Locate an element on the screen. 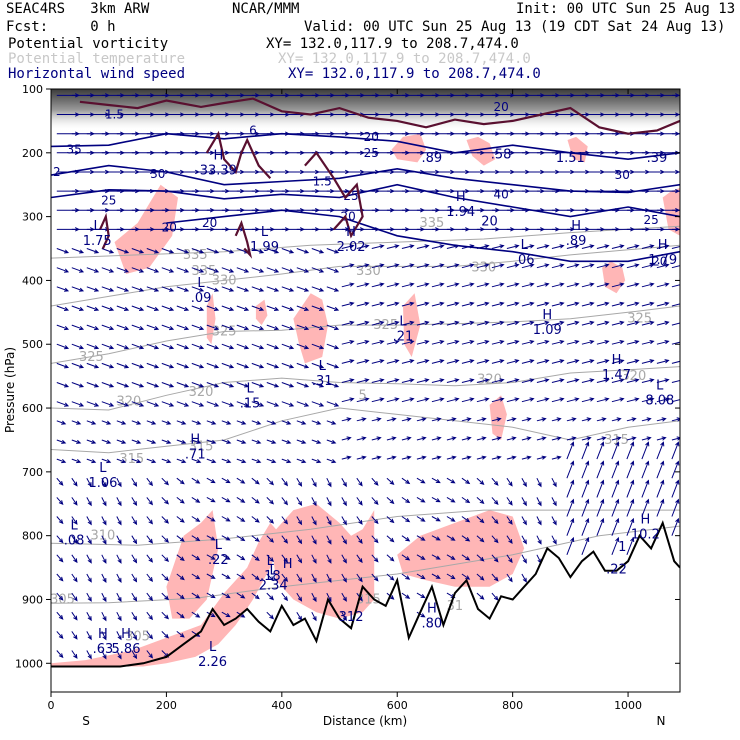 Image resolution: width=740 pixels, height=740 pixels. hl-marker-value-28: 5.86 is located at coordinates (126, 649).